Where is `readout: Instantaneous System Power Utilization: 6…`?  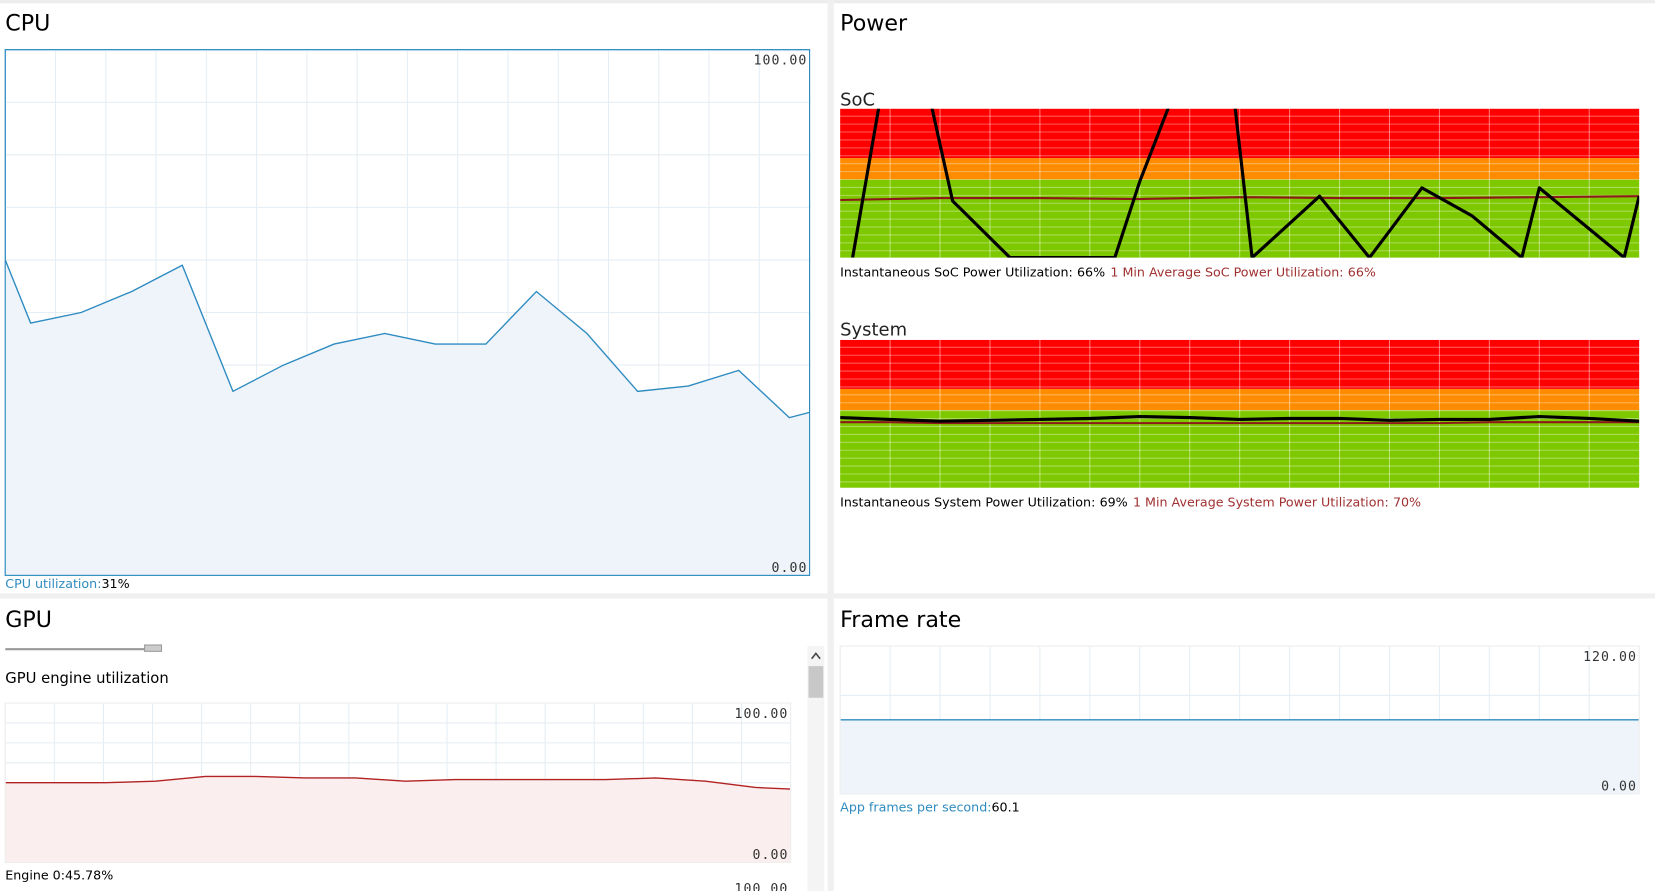 readout: Instantaneous System Power Utilization: 6… is located at coordinates (1130, 502).